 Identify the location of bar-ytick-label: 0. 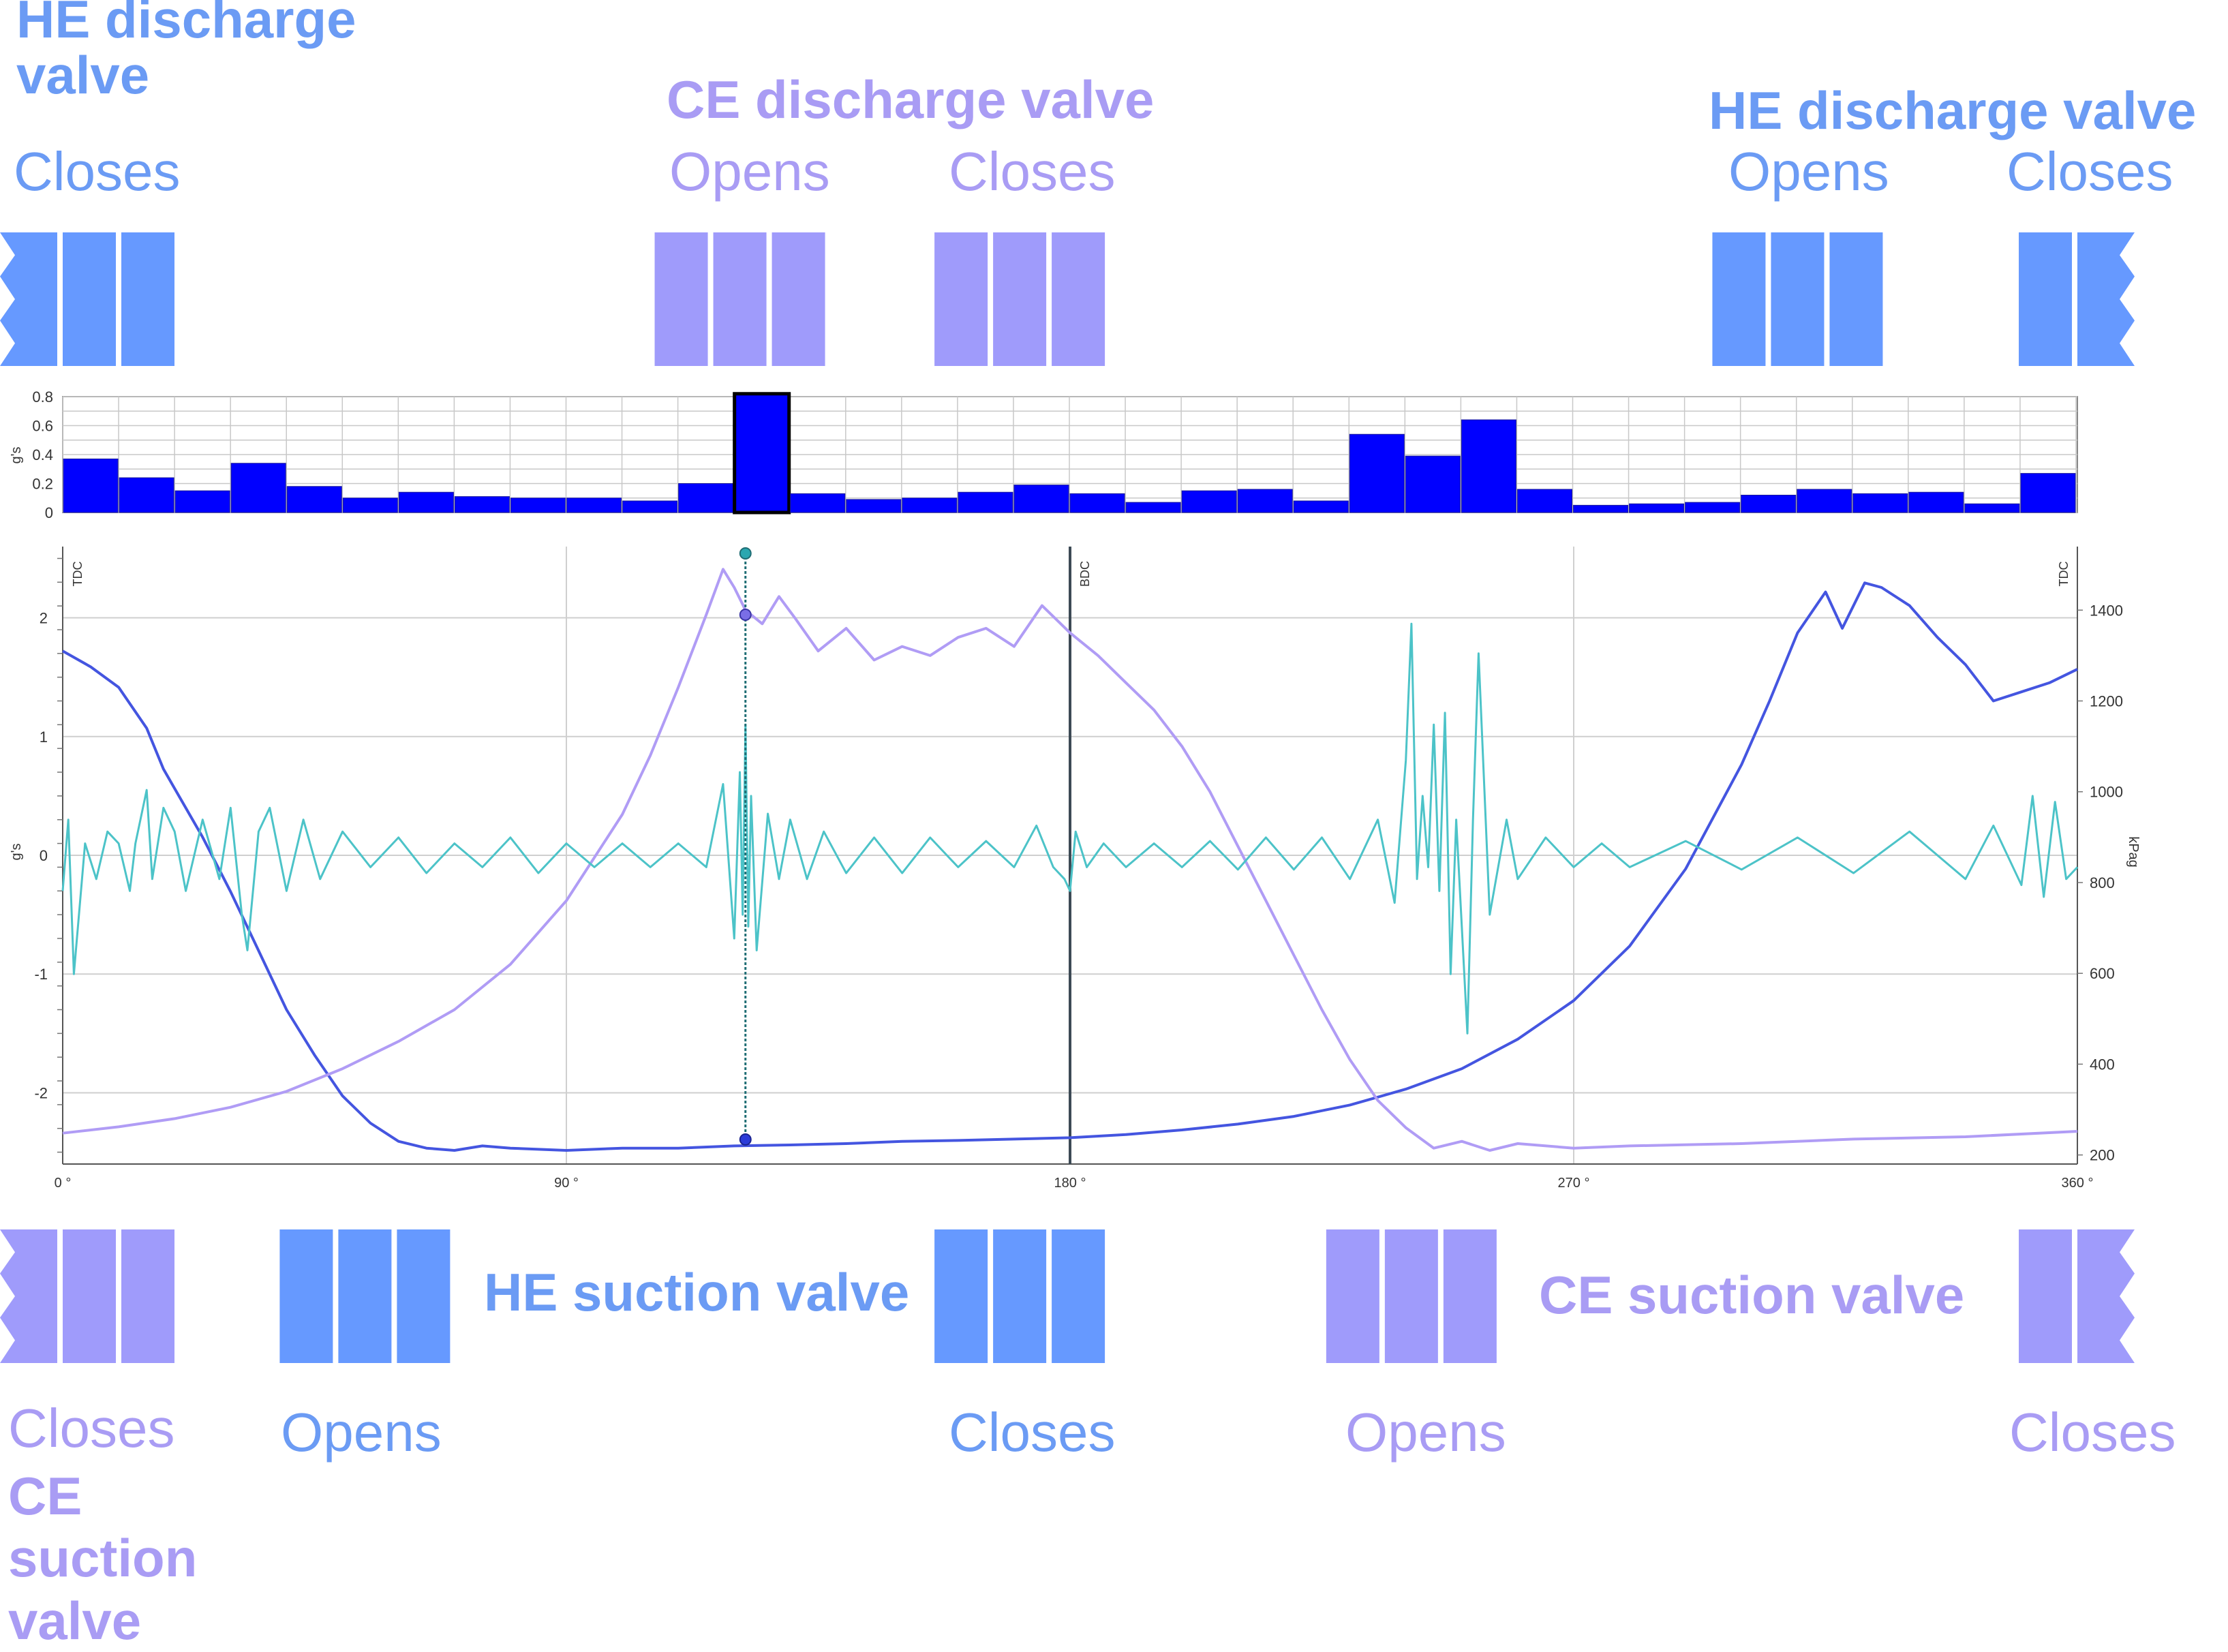
(49, 512).